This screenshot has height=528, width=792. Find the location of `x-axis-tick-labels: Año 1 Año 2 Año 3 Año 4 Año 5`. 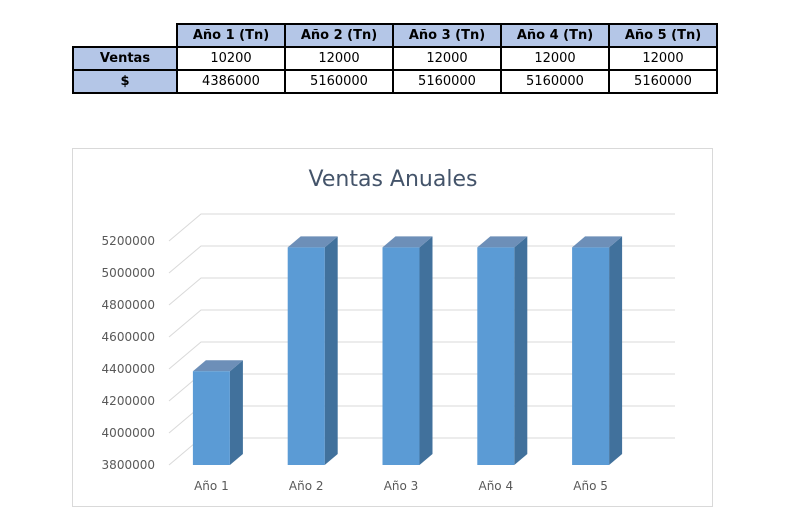

x-axis-tick-labels: Año 1 Año 2 Año 3 Año 4 Año 5 is located at coordinates (401, 486).